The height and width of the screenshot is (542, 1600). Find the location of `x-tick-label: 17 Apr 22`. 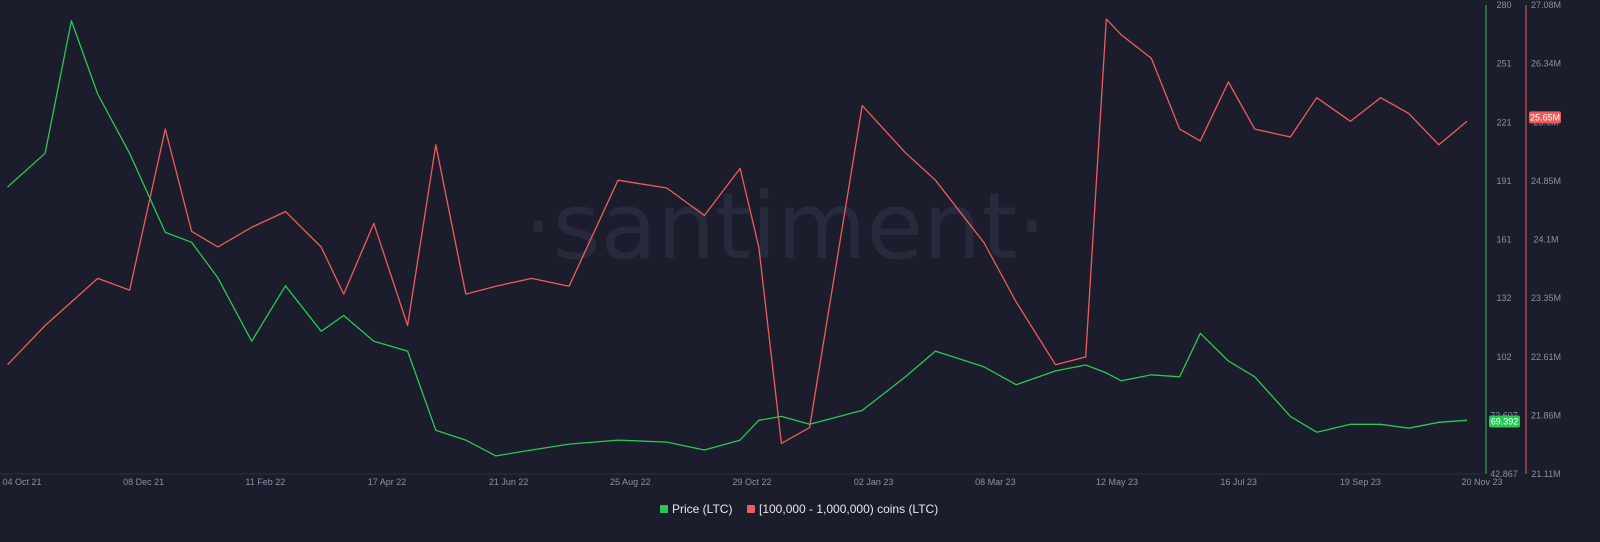

x-tick-label: 17 Apr 22 is located at coordinates (387, 482).